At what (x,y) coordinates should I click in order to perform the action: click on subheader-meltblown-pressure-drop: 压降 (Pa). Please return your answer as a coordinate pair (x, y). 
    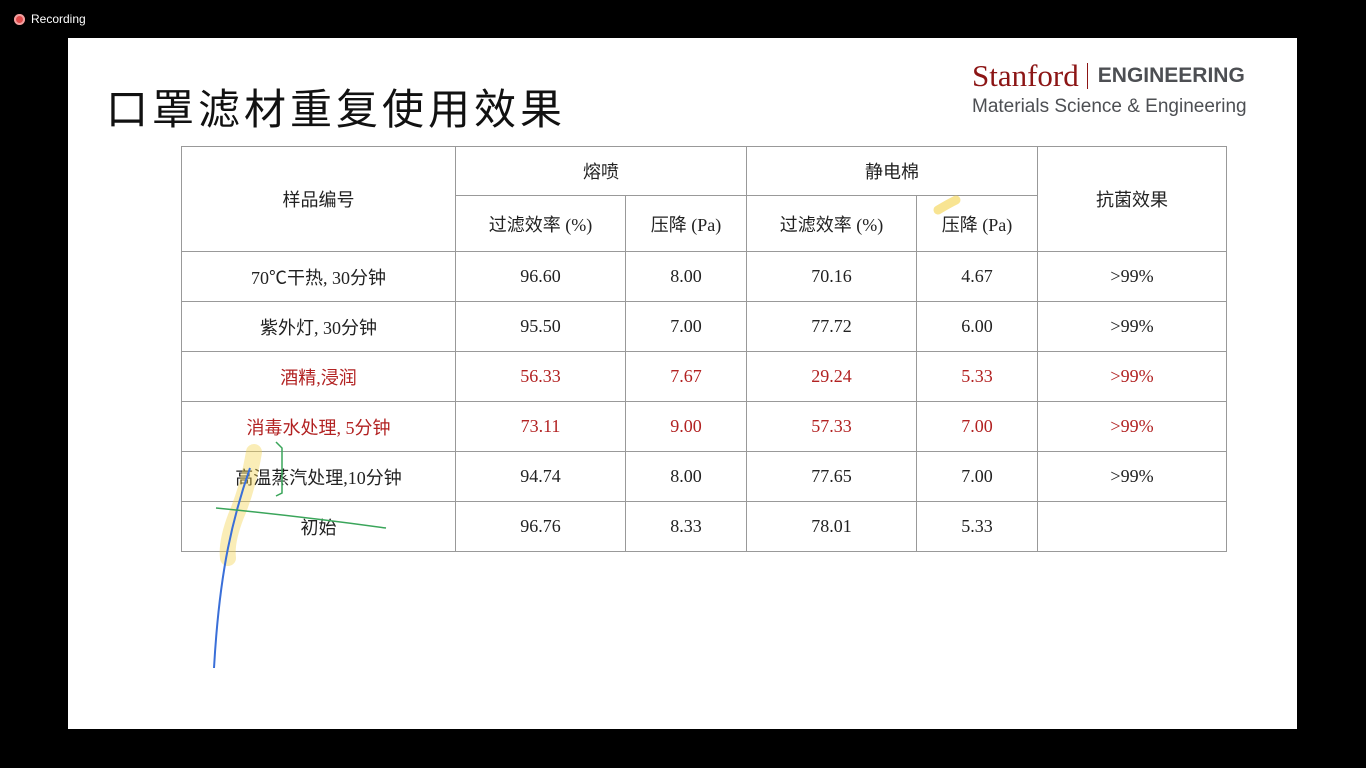
    Looking at the image, I should click on (686, 223).